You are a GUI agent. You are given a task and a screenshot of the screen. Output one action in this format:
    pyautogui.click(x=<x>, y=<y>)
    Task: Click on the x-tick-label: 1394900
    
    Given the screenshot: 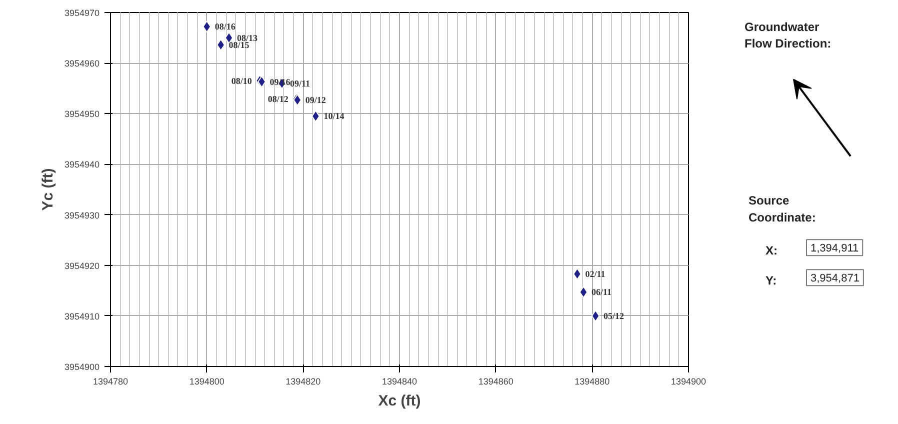 What is the action you would take?
    pyautogui.click(x=688, y=381)
    